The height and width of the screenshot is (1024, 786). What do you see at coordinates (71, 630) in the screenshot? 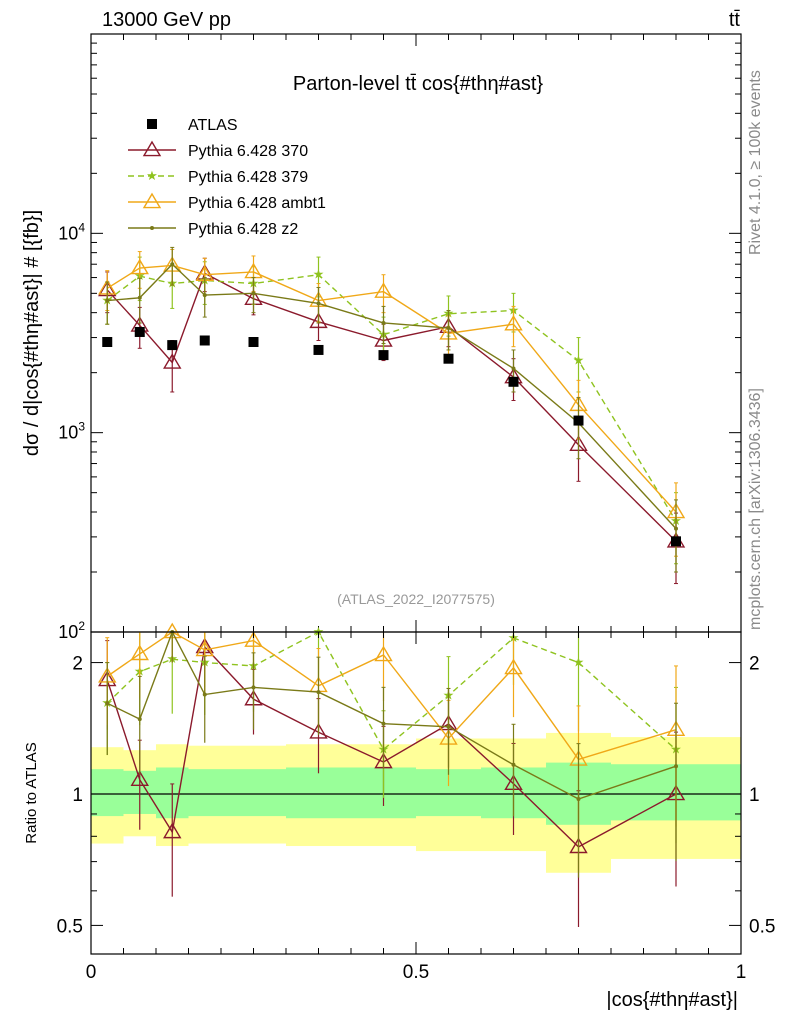
I see `y-tick-label: 10²` at bounding box center [71, 630].